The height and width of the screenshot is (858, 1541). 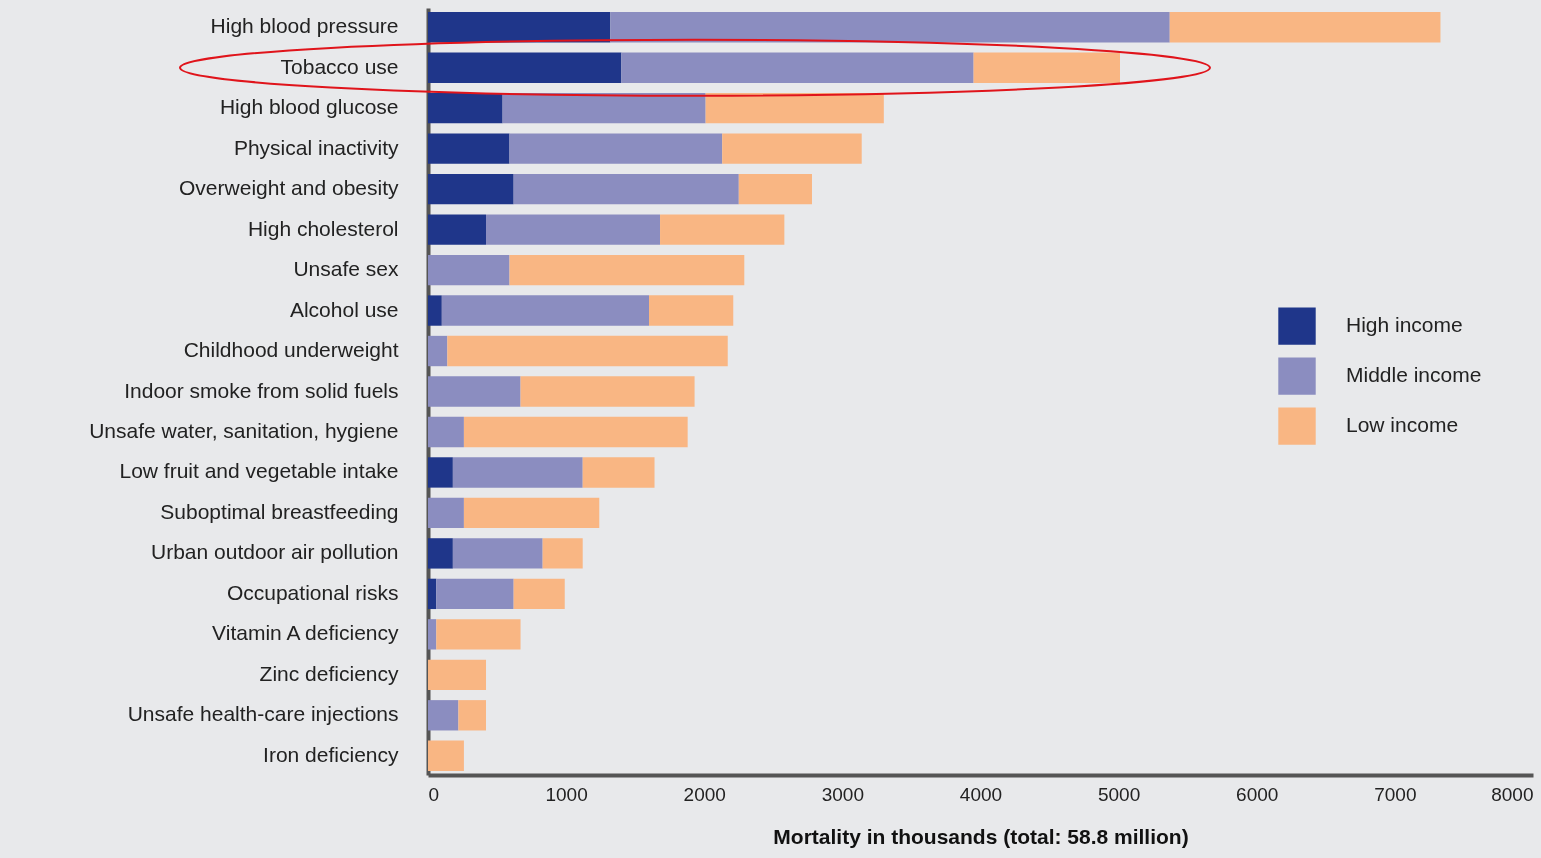 I want to click on y-tick-label: Low fruit and vegetable intake, so click(x=259, y=471).